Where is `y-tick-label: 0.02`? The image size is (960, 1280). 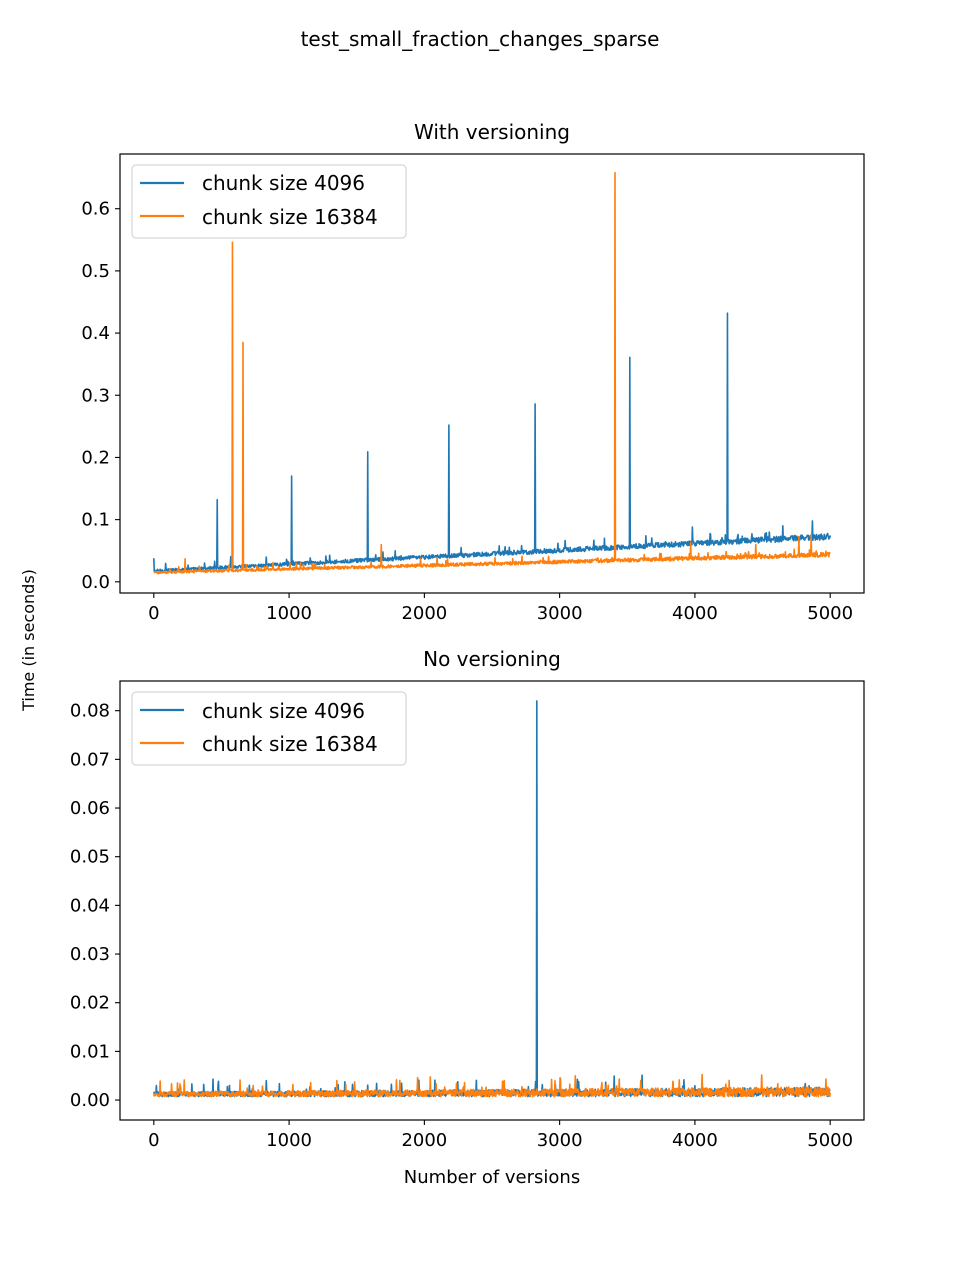 y-tick-label: 0.02 is located at coordinates (90, 1003).